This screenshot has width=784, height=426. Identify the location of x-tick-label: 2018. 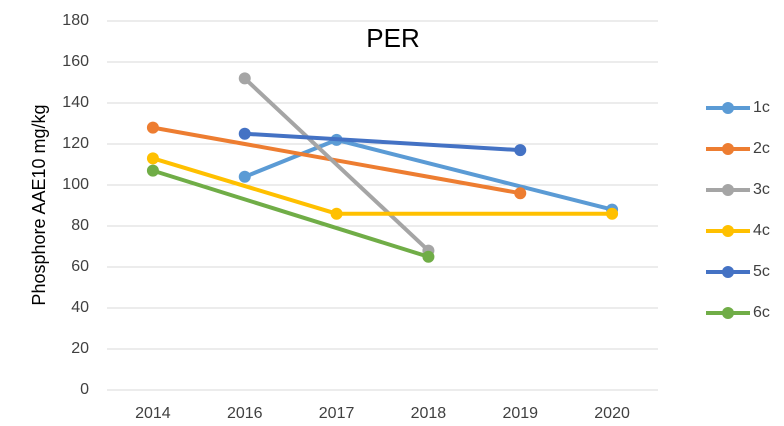
(429, 413).